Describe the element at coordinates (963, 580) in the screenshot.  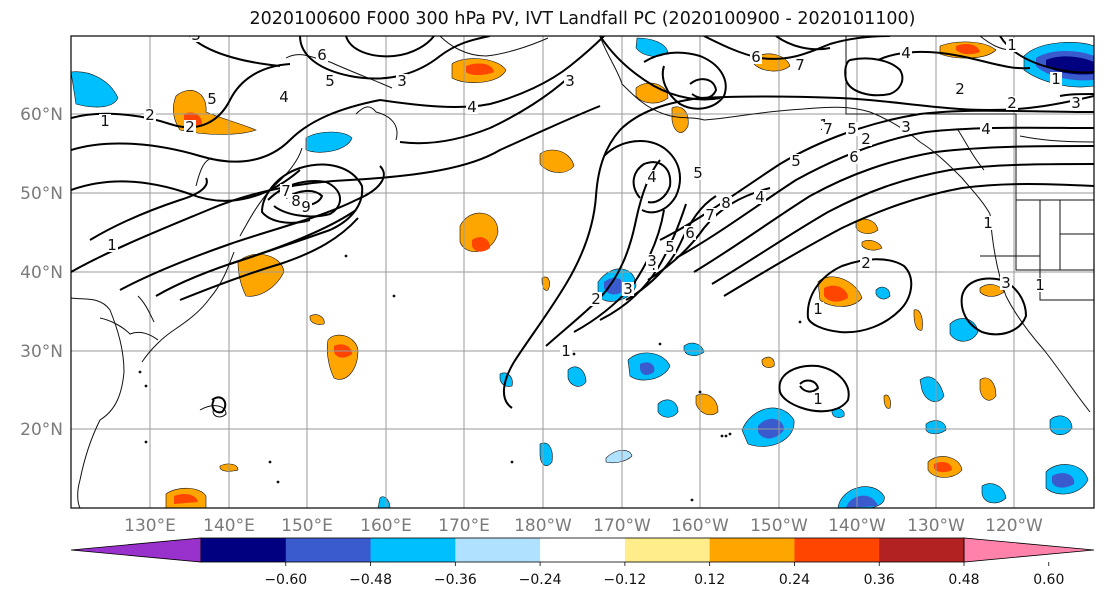
I see `colorbar-tick-label: 0.48` at that location.